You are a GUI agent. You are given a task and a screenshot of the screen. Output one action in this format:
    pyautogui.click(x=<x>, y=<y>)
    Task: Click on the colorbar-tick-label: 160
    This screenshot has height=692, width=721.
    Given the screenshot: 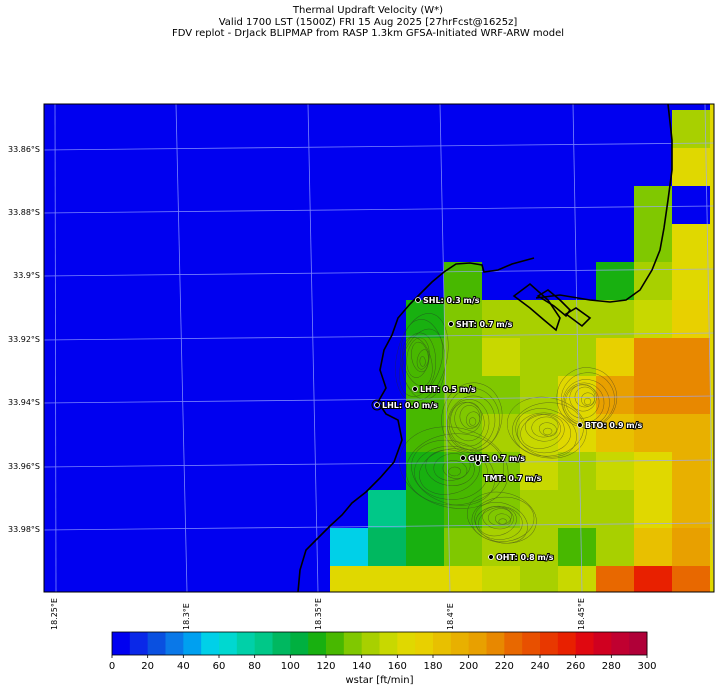 What is the action you would take?
    pyautogui.click(x=397, y=666)
    